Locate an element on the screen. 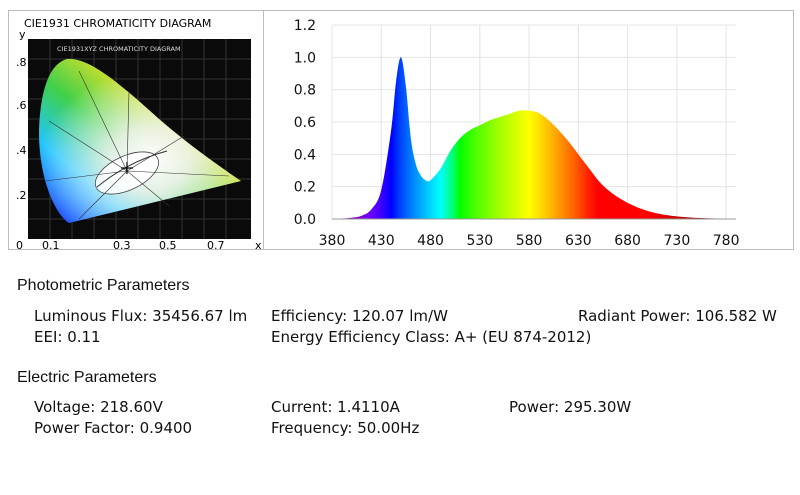  y-tick-label: 0.0 is located at coordinates (305, 220).